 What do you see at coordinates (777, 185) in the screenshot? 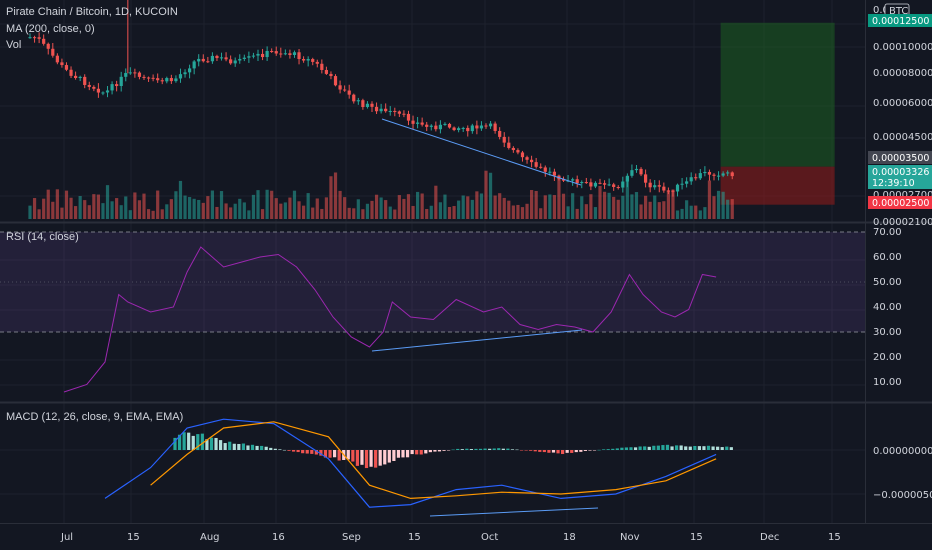
I see `stop-zone` at bounding box center [777, 185].